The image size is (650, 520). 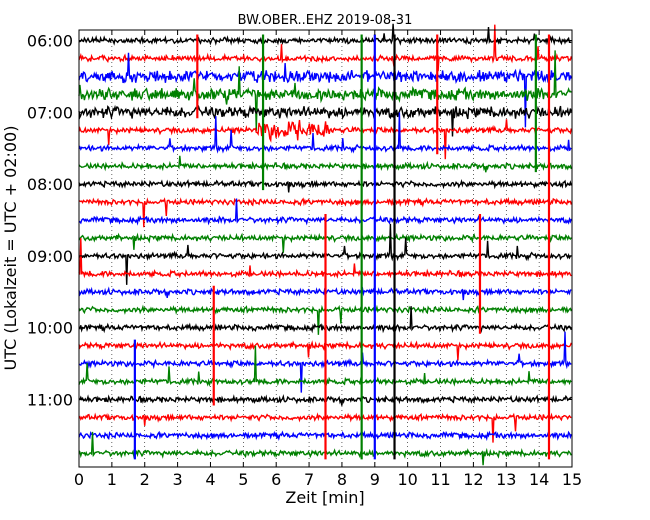 What do you see at coordinates (145, 479) in the screenshot?
I see `x-tick-label: 2` at bounding box center [145, 479].